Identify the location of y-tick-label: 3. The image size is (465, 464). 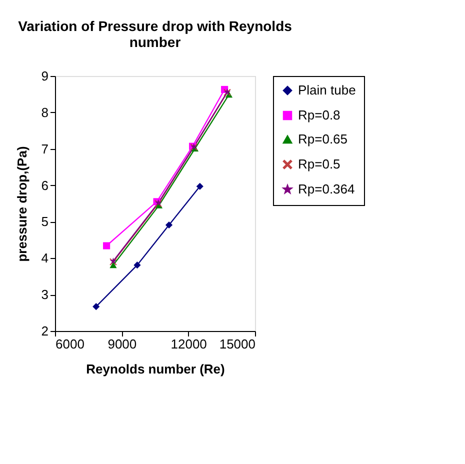
(44, 294).